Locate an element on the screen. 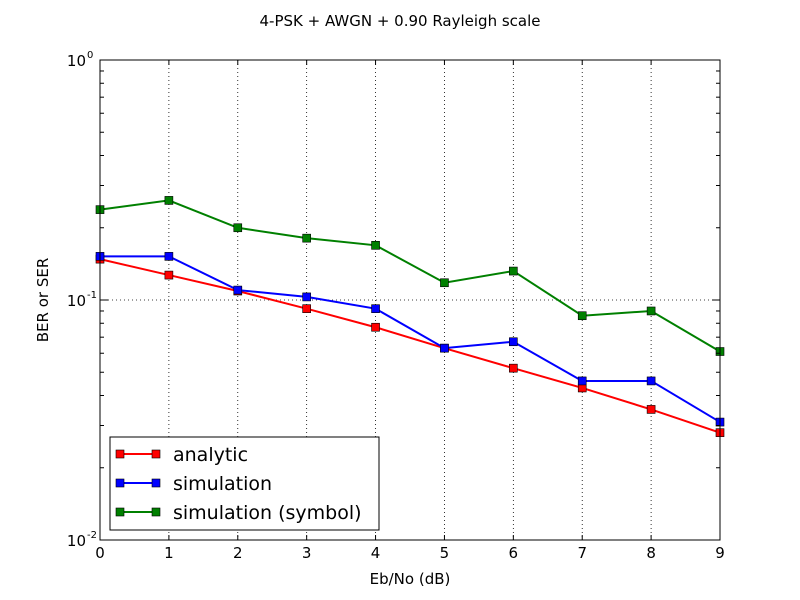 Image resolution: width=800 pixels, height=600 pixels. legend-label: simulation is located at coordinates (222, 484).